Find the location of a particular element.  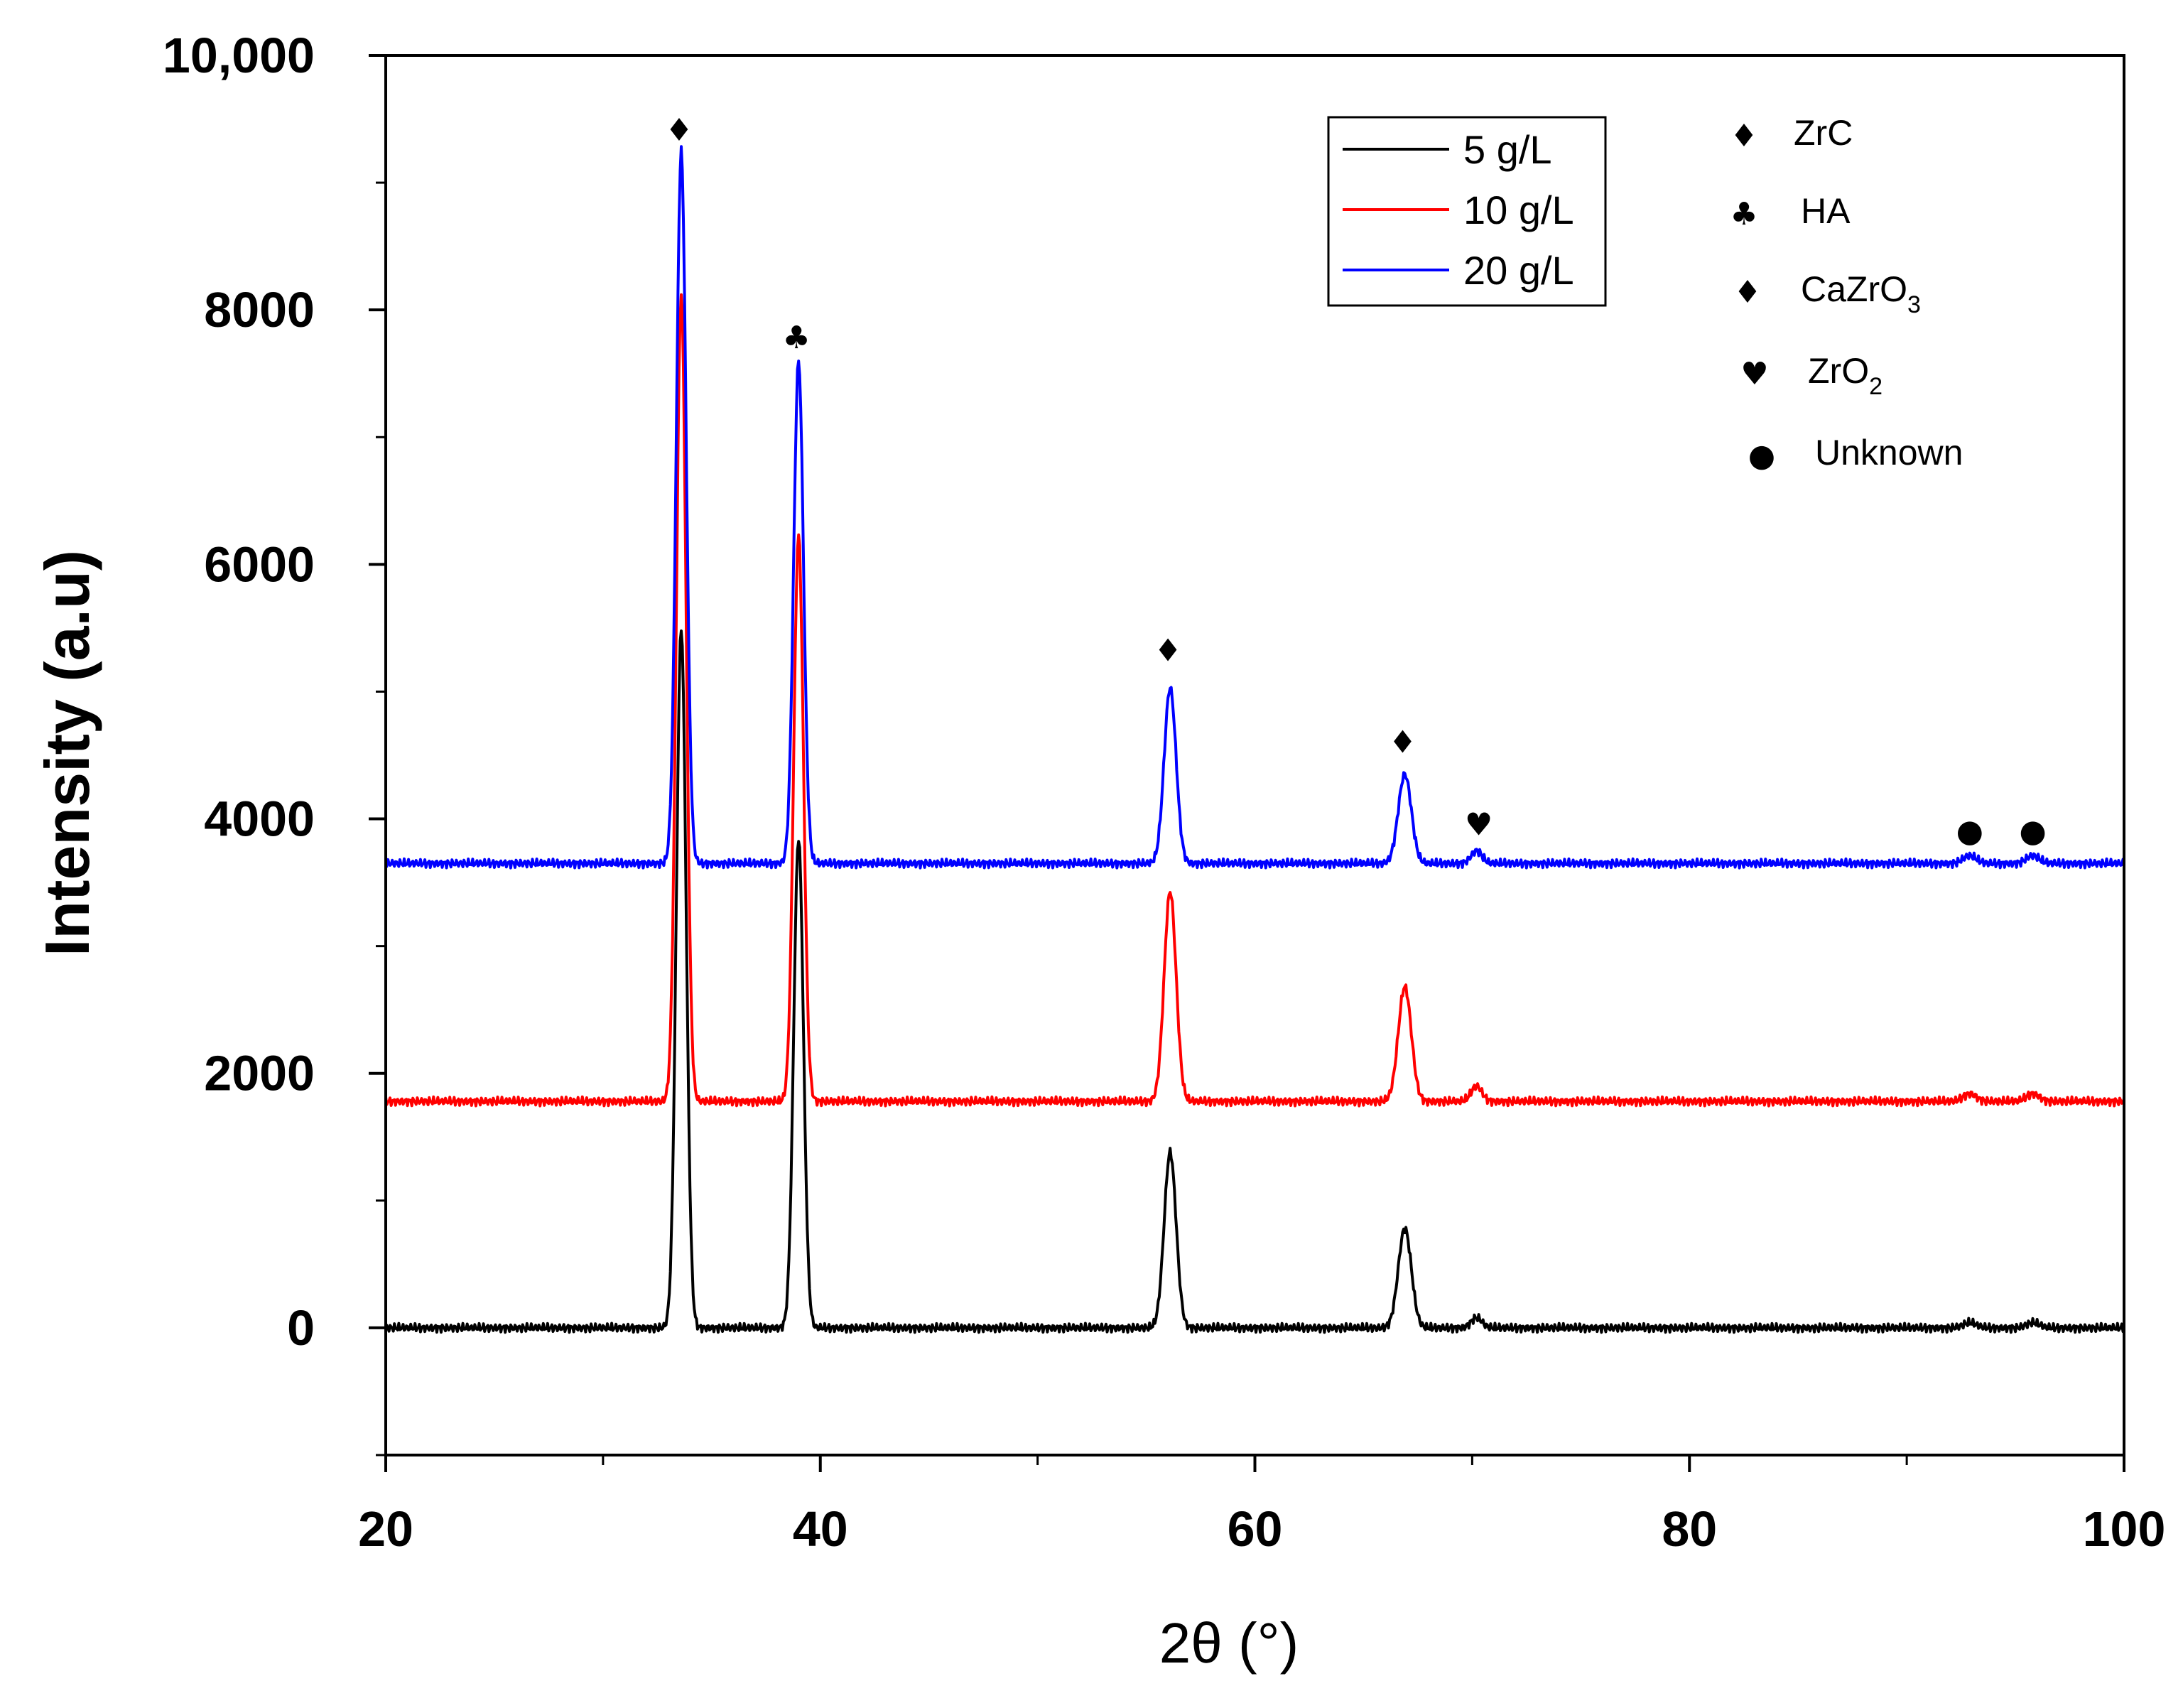

phase-label-main: Unknown is located at coordinates (1889, 452).